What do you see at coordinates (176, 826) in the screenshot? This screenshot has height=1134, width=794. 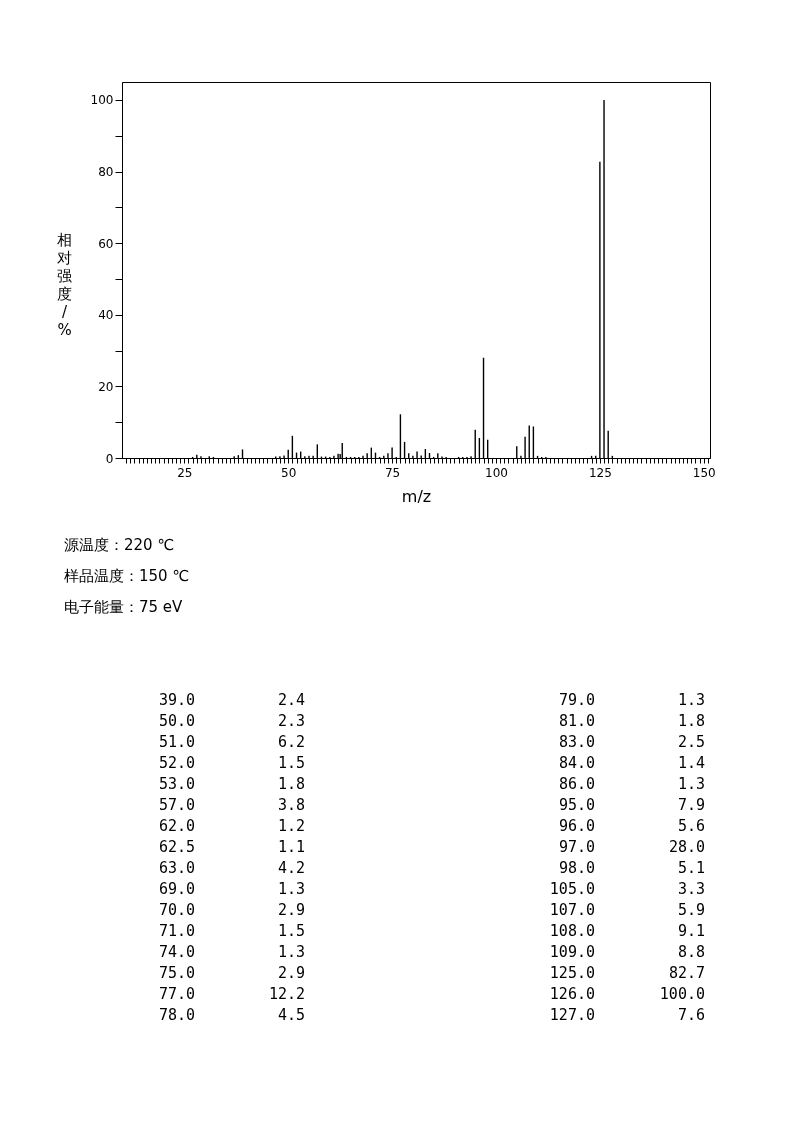 I see `text: 62.0` at bounding box center [176, 826].